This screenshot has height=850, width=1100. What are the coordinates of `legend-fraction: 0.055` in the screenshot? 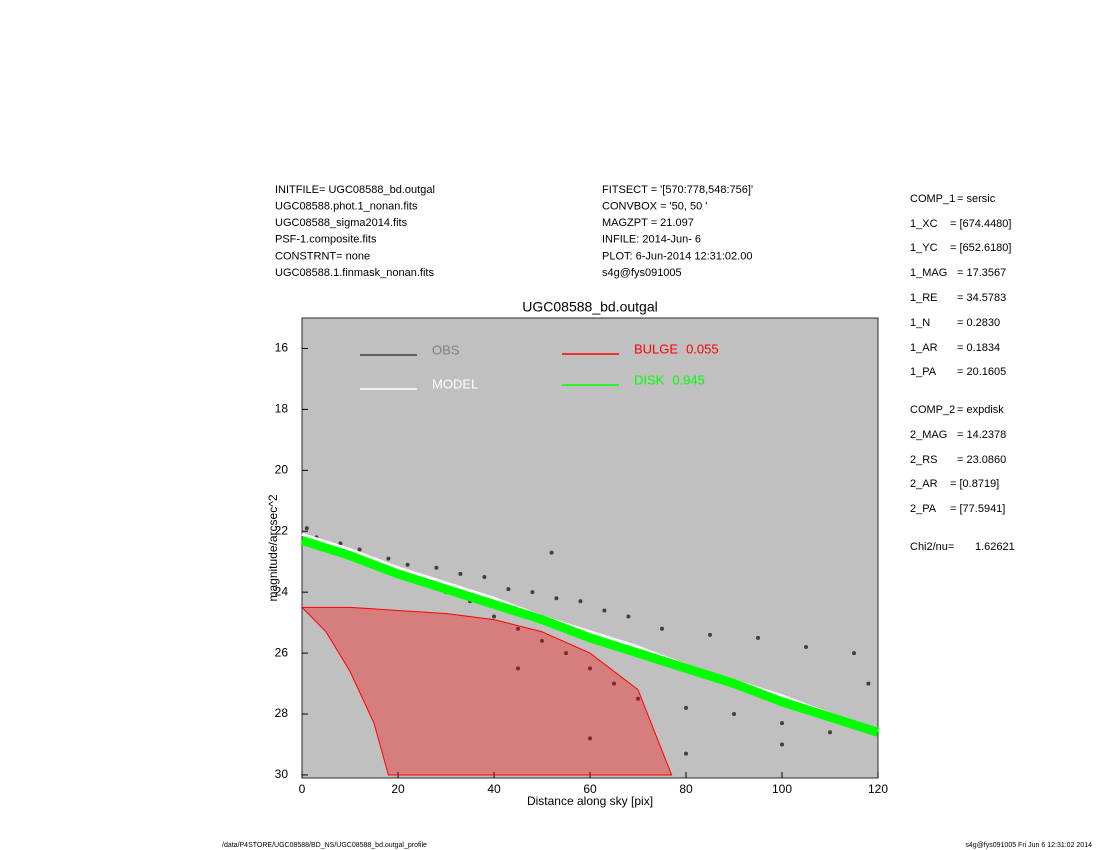 It's located at (702, 348).